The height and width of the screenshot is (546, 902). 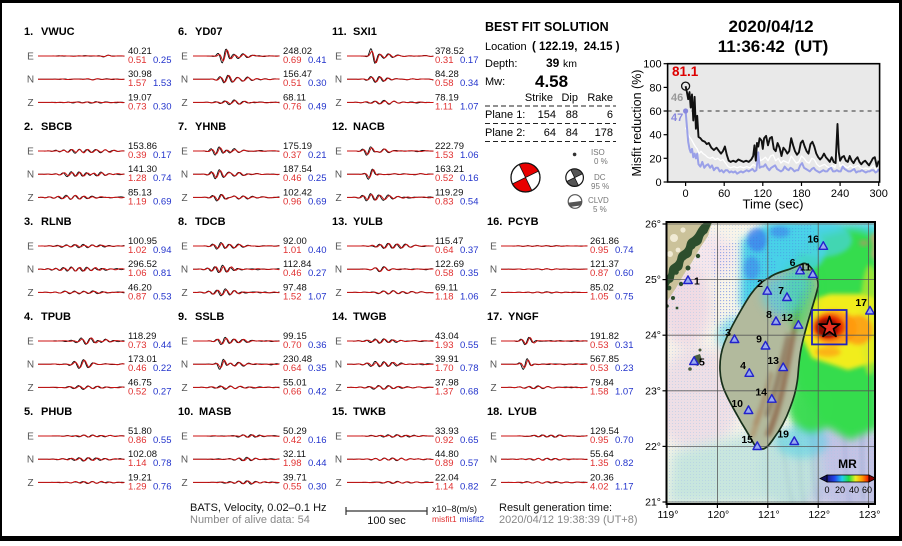 I want to click on svg-text: 178, so click(x=604, y=133).